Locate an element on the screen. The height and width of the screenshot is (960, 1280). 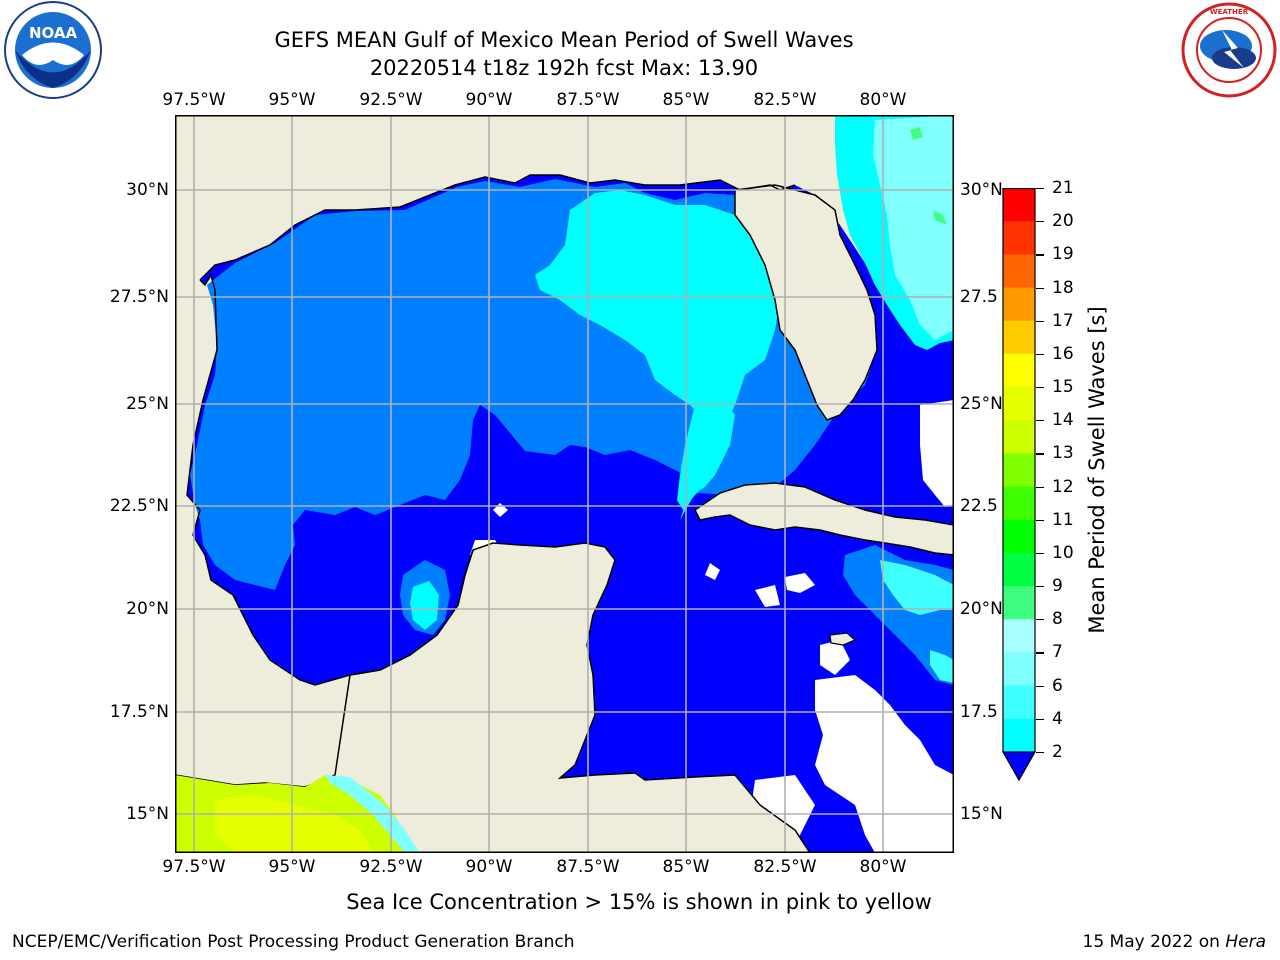
lat-label-right: 22.5 is located at coordinates (979, 506).